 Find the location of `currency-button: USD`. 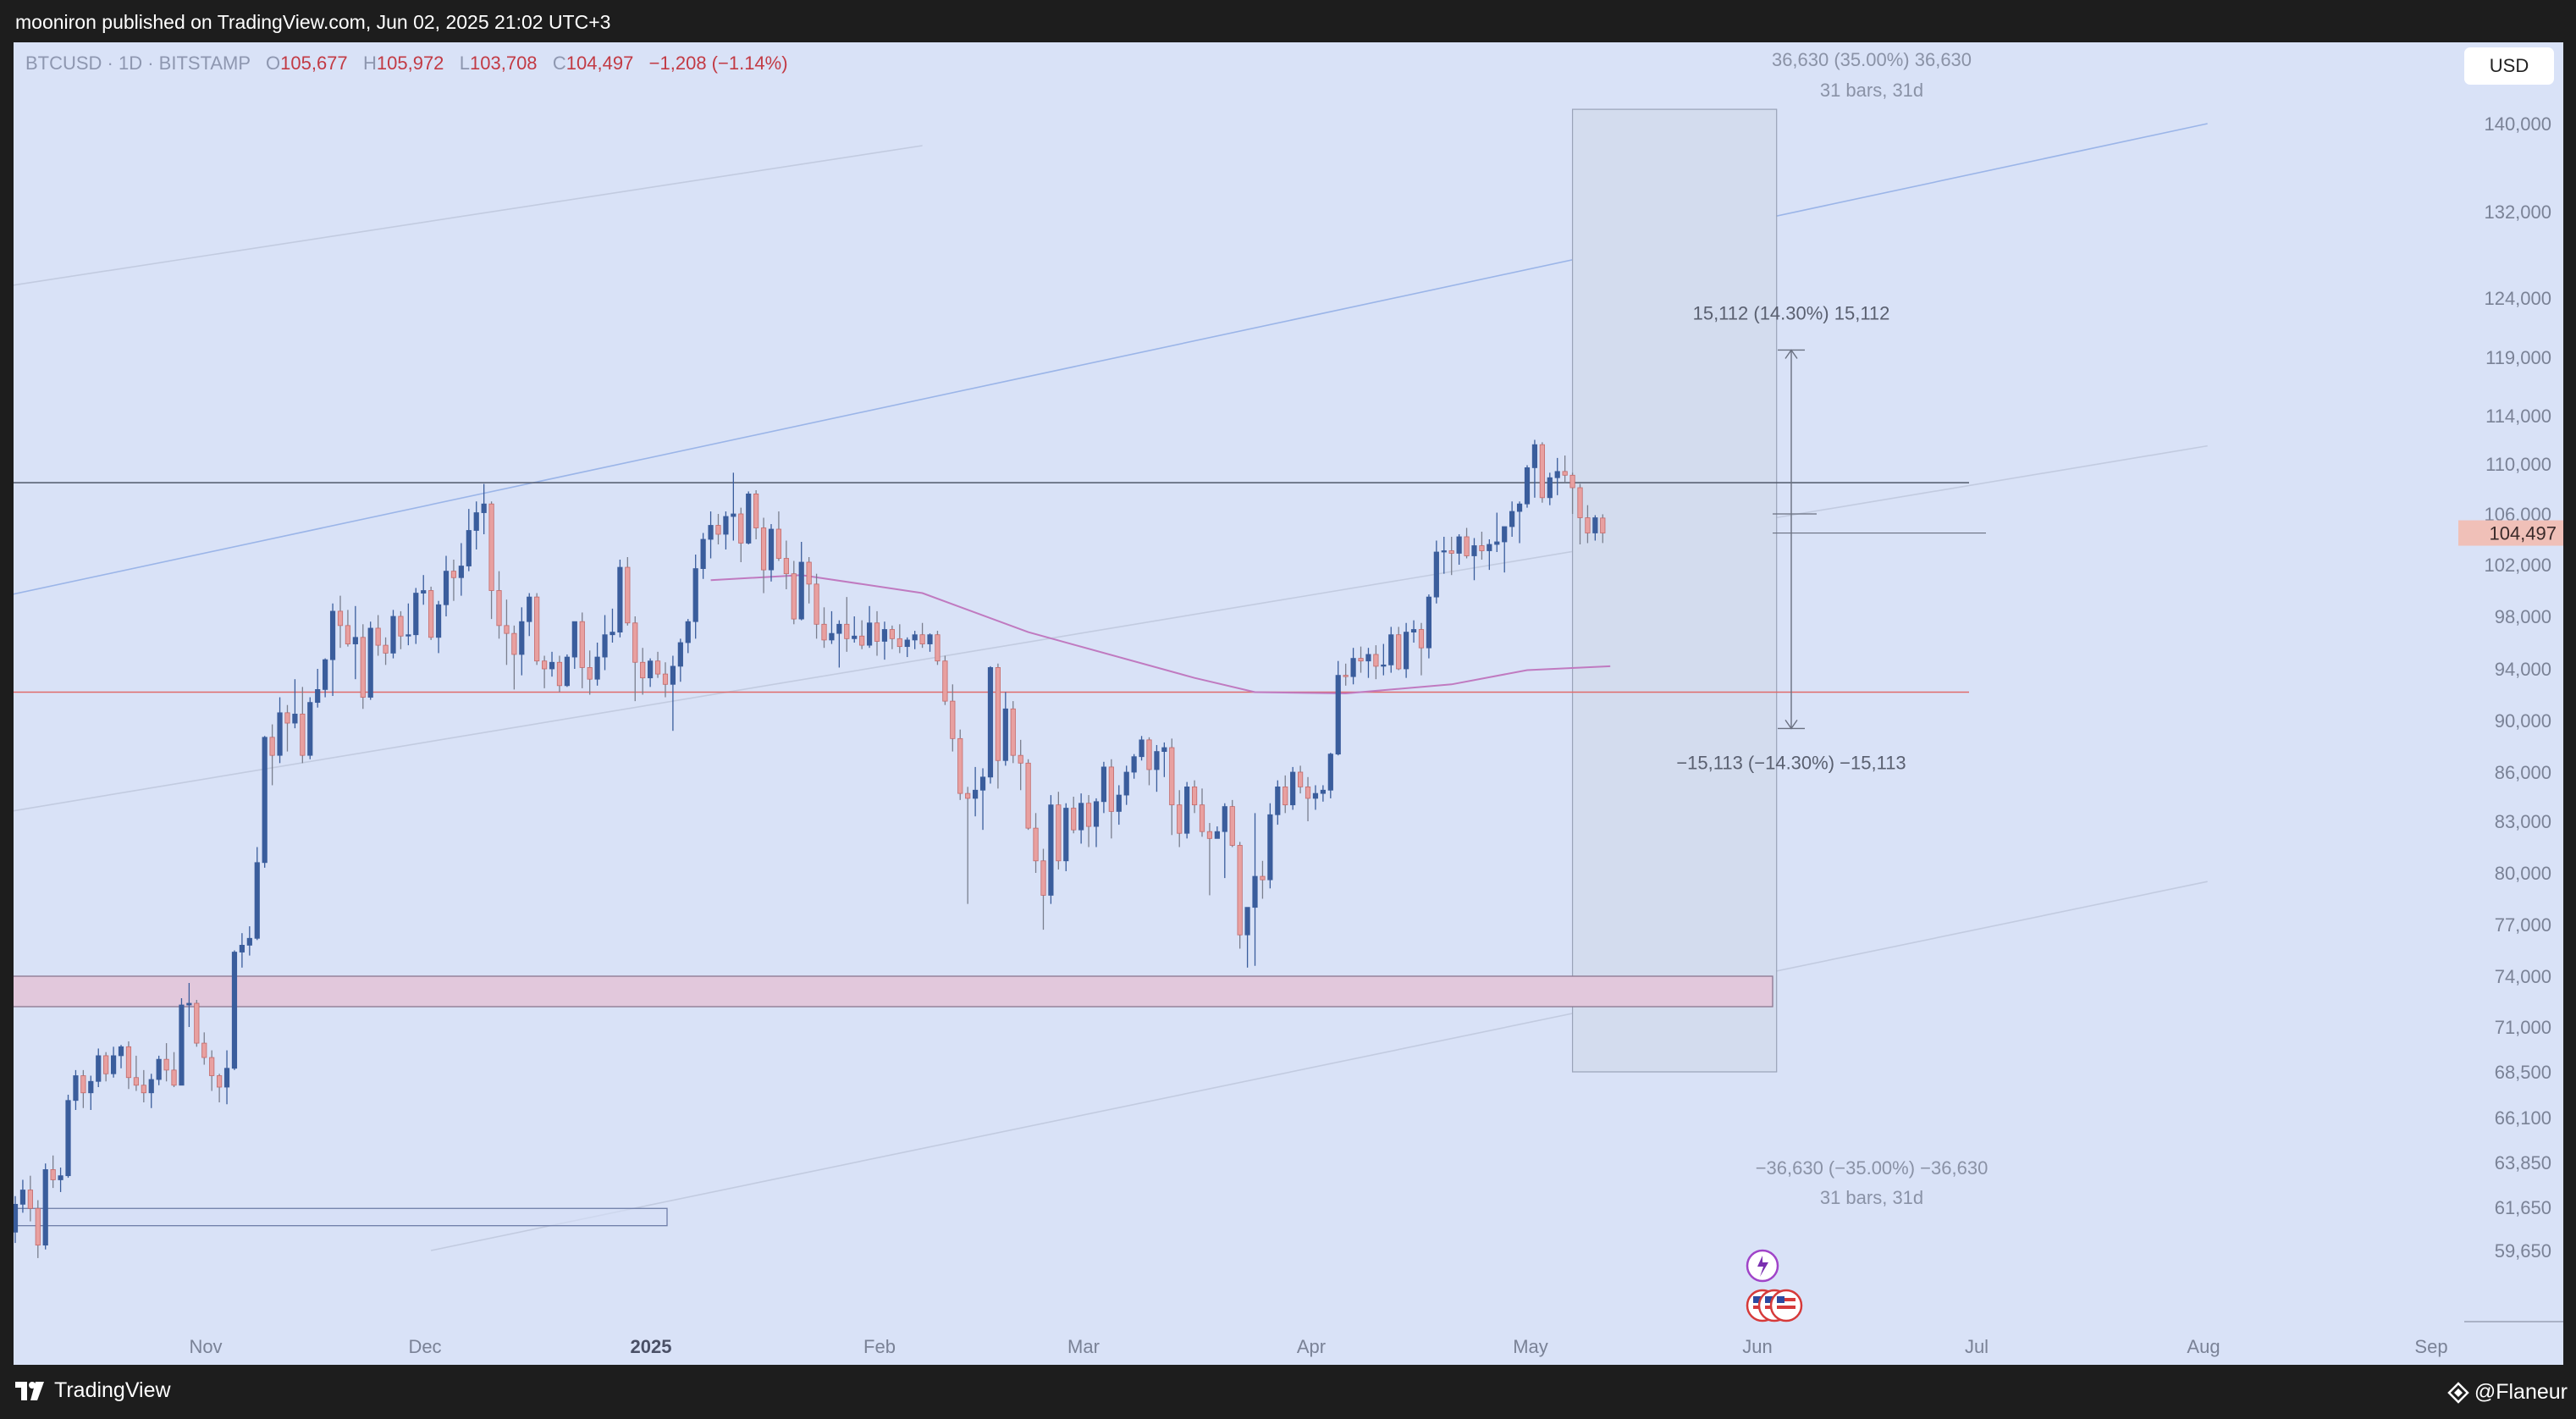

currency-button: USD is located at coordinates (2509, 66).